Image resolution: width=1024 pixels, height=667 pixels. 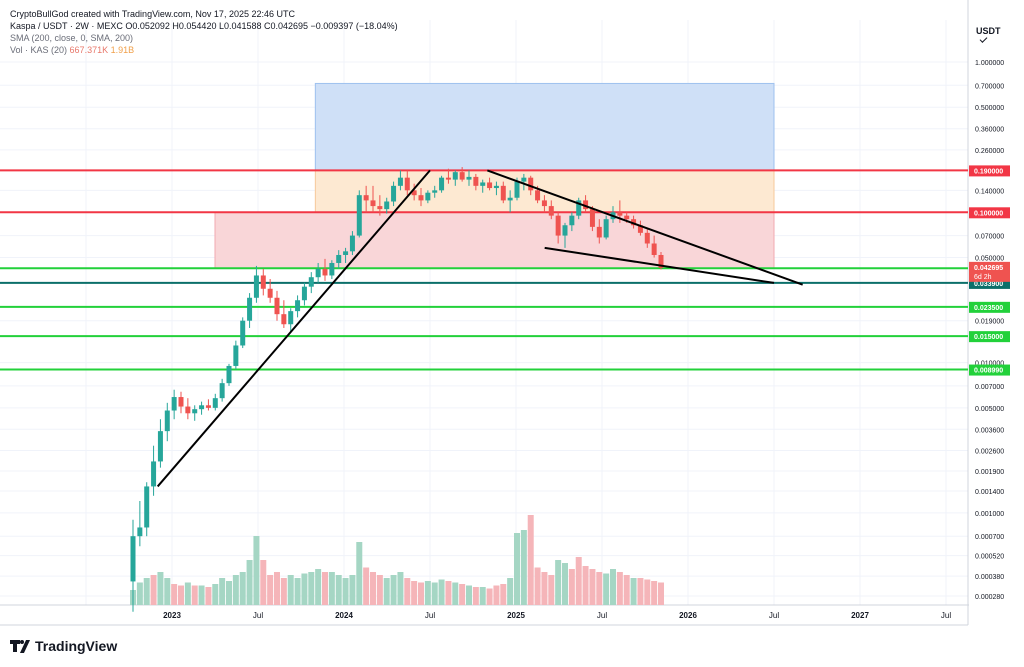 What do you see at coordinates (557, 615) in the screenshot?
I see `time-axis: 2023 Jul 2024 Jul 2025 Jul 2026 Jul 2027 Jul` at bounding box center [557, 615].